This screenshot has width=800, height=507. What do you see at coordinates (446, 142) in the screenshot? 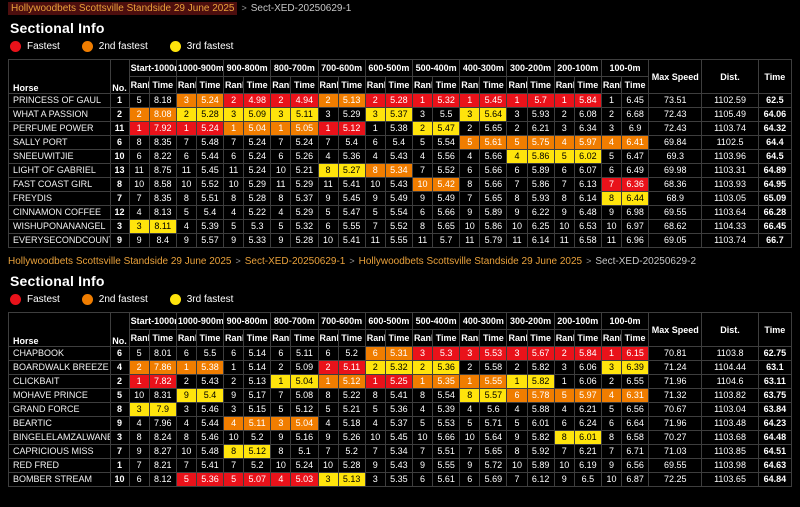
I see `time-cell: 5.54` at bounding box center [446, 142].